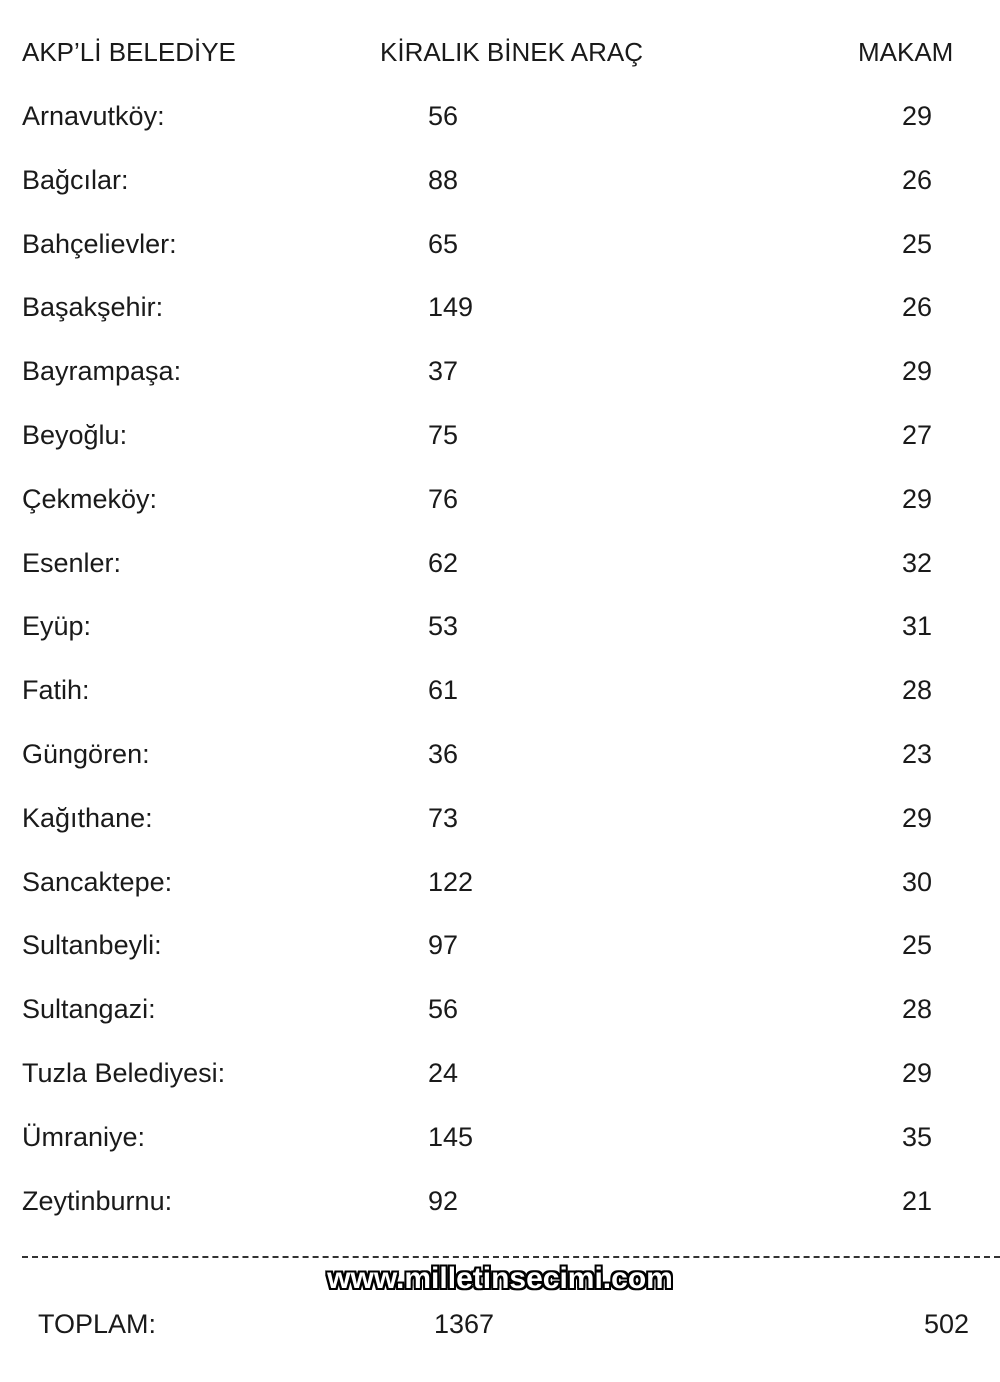 The width and height of the screenshot is (1000, 1382). What do you see at coordinates (917, 881) in the screenshot?
I see `makam-value: 30` at bounding box center [917, 881].